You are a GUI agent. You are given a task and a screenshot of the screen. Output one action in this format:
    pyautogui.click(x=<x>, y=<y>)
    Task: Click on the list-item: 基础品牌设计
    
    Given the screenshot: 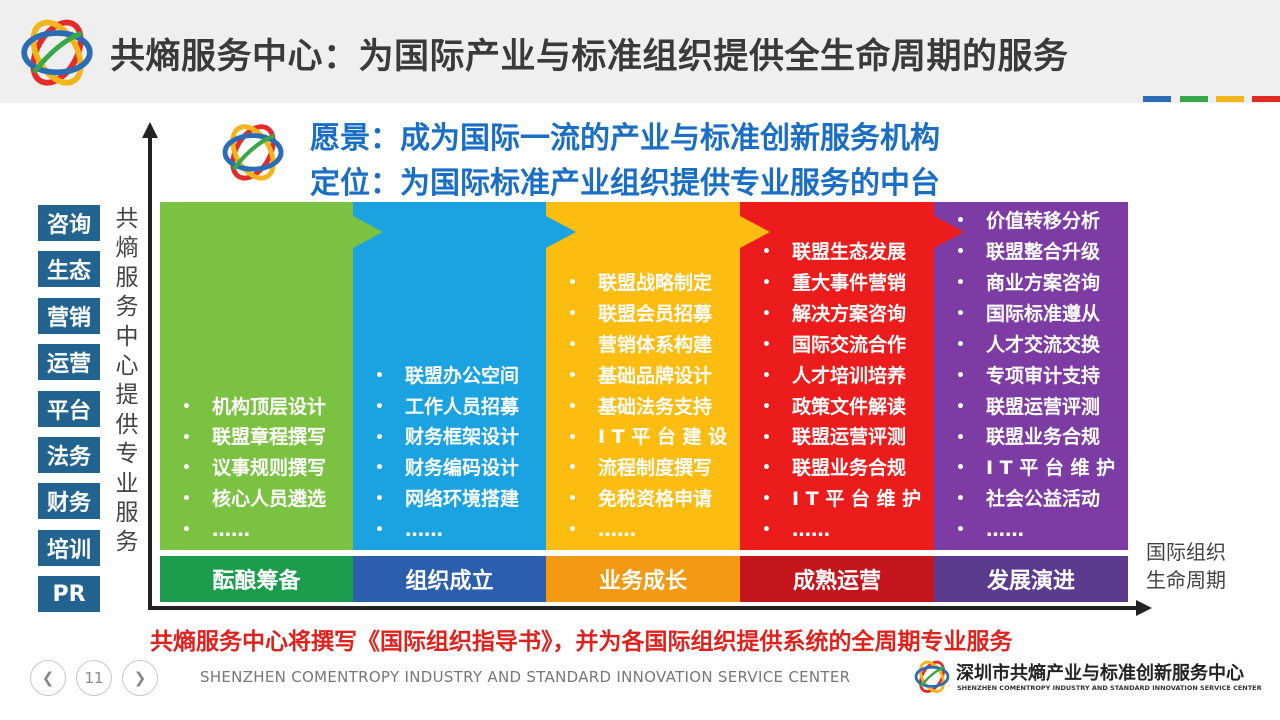 What is the action you would take?
    pyautogui.click(x=650, y=376)
    